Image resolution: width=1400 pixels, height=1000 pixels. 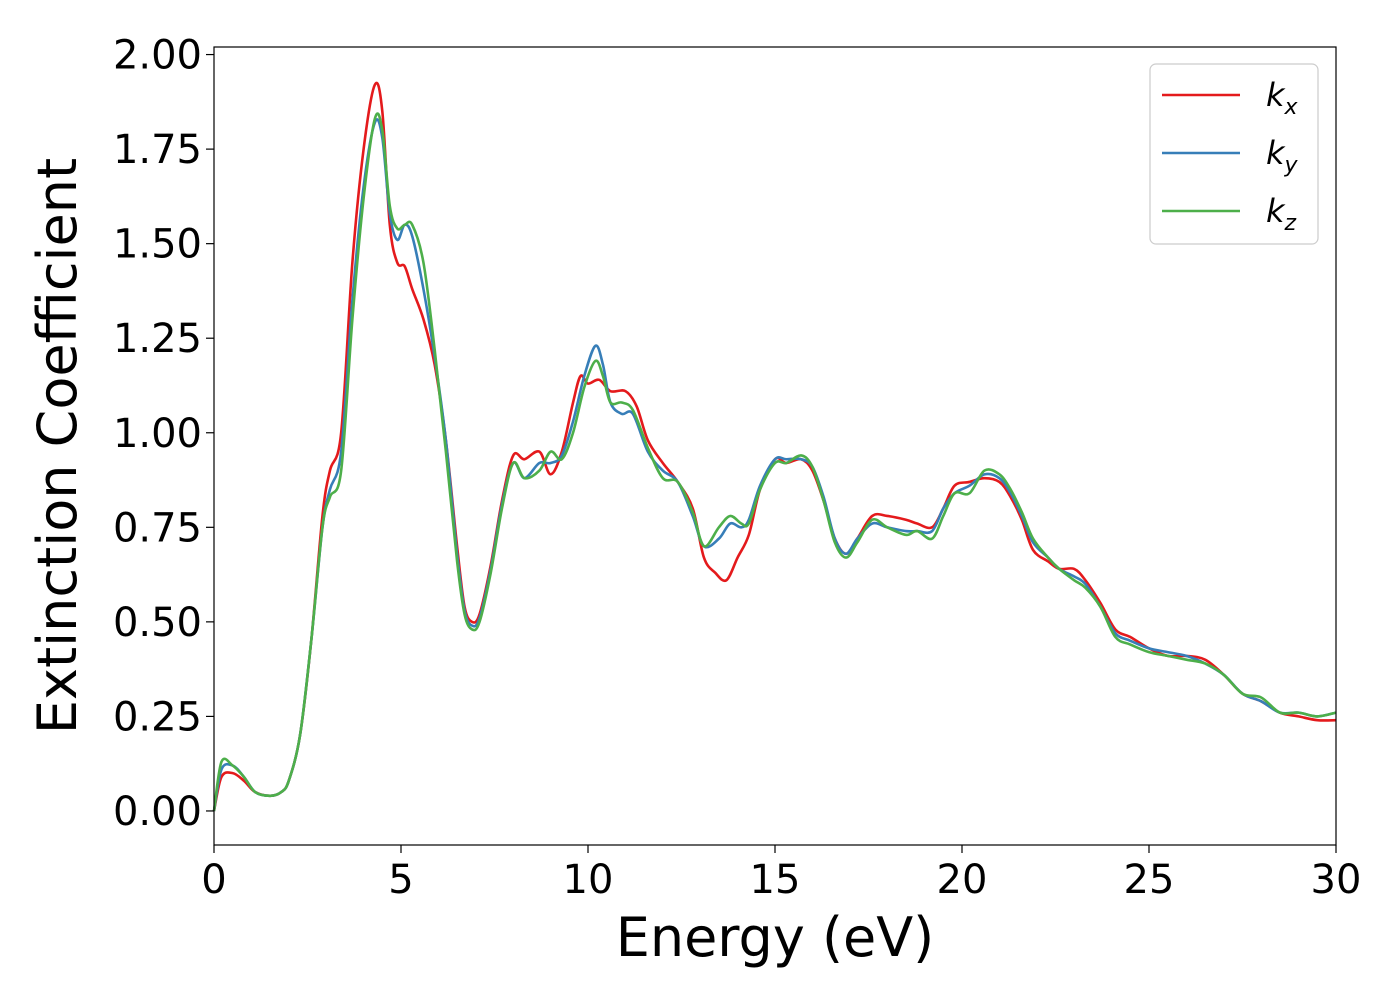 What do you see at coordinates (1282, 156) in the screenshot?
I see `legend-label-y: ky` at bounding box center [1282, 156].